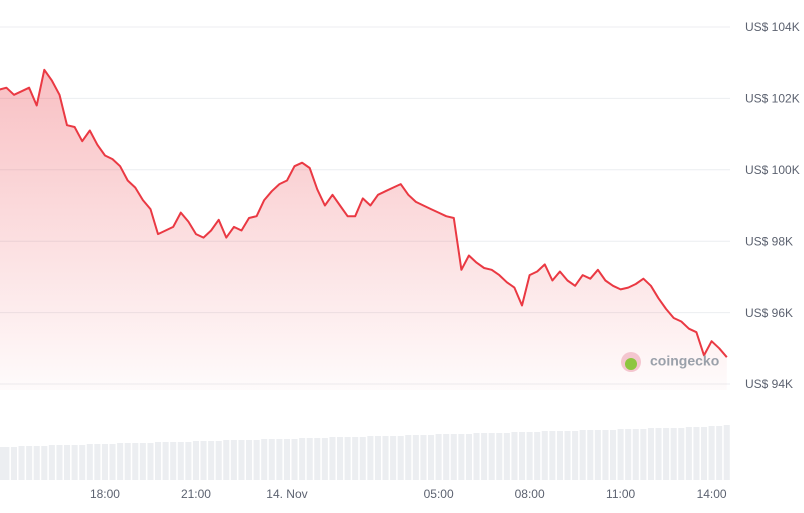 The height and width of the screenshot is (513, 804). Describe the element at coordinates (712, 494) in the screenshot. I see `x-tick-label: 14:00` at that location.